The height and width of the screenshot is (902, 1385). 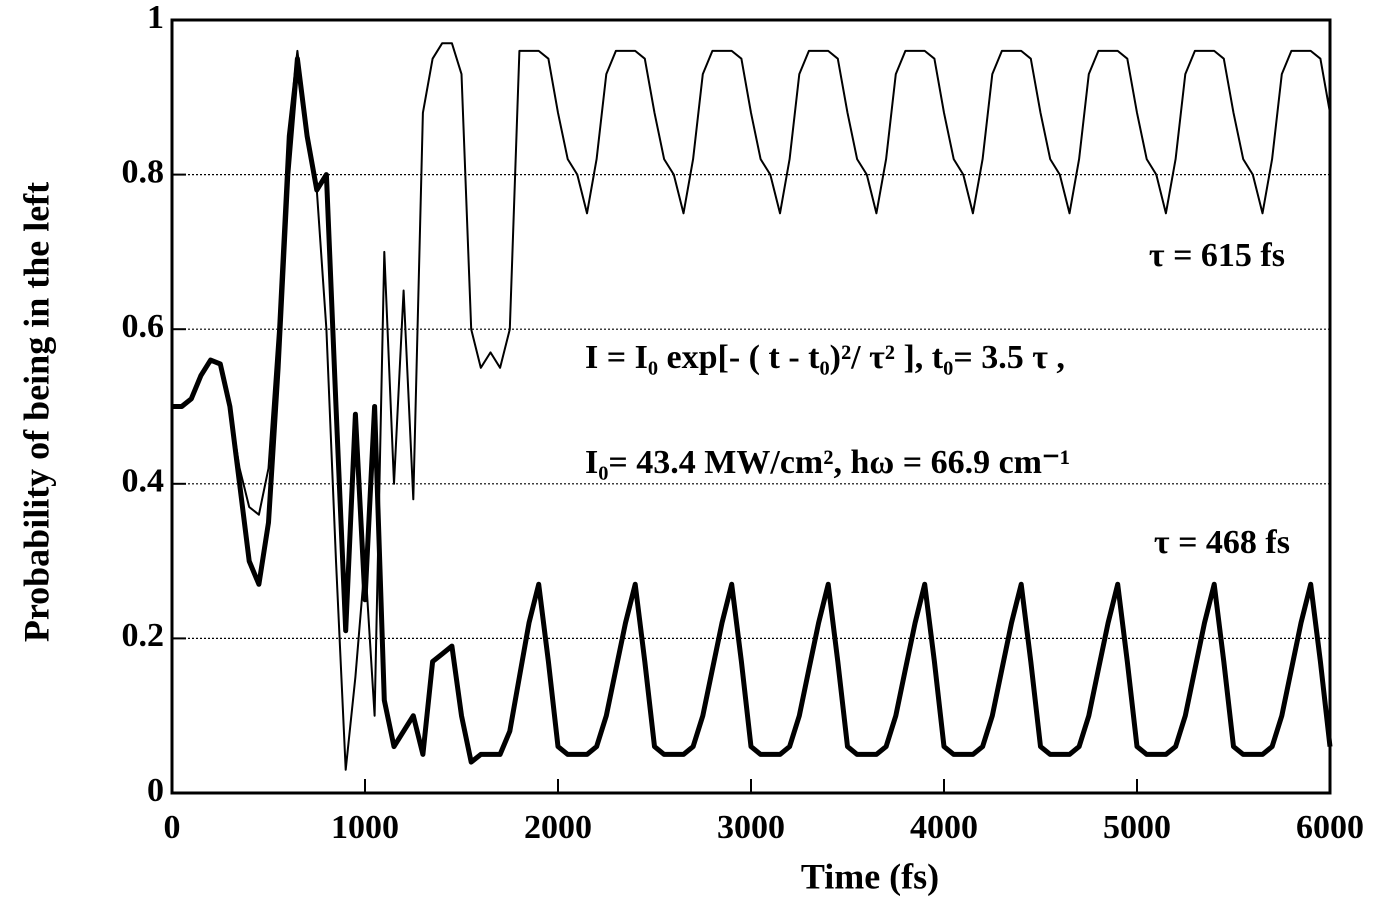 I want to click on y-tick-label: 1, so click(x=155, y=18).